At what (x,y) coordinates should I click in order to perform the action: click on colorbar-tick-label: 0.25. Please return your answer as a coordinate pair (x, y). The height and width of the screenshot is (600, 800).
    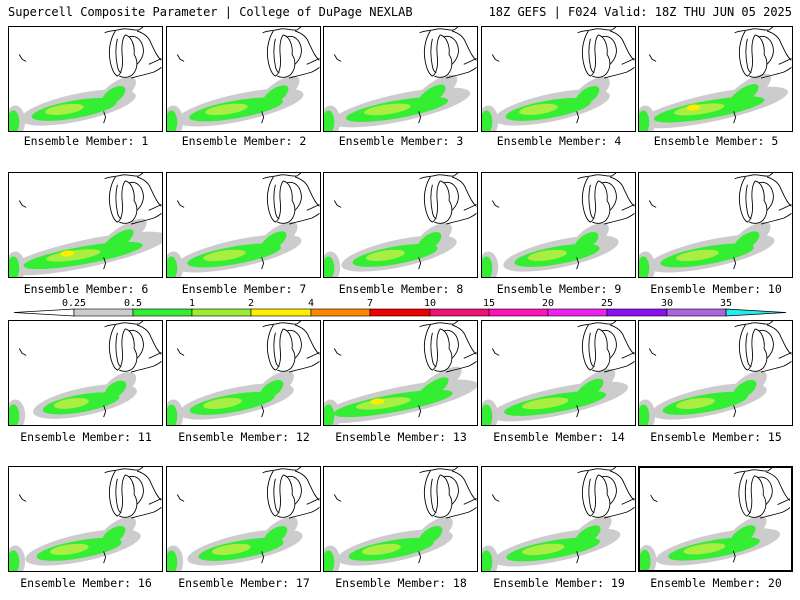
    Looking at the image, I should click on (74, 303).